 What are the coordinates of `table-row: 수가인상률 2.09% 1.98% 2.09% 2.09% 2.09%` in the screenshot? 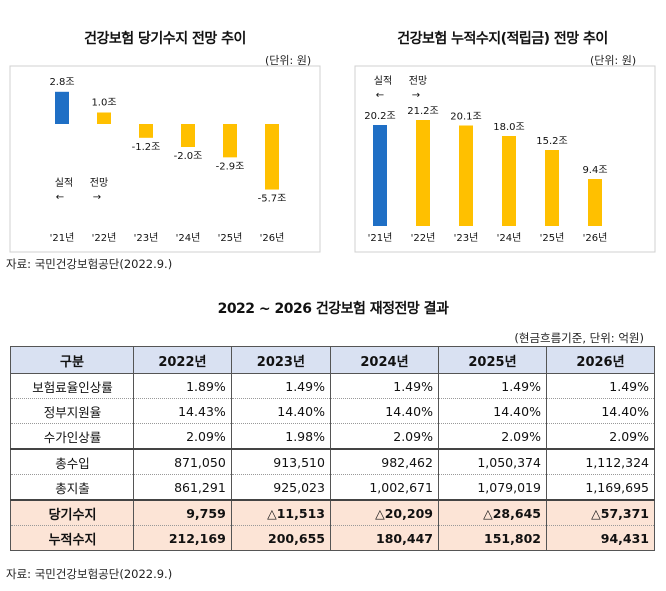 It's located at (333, 436).